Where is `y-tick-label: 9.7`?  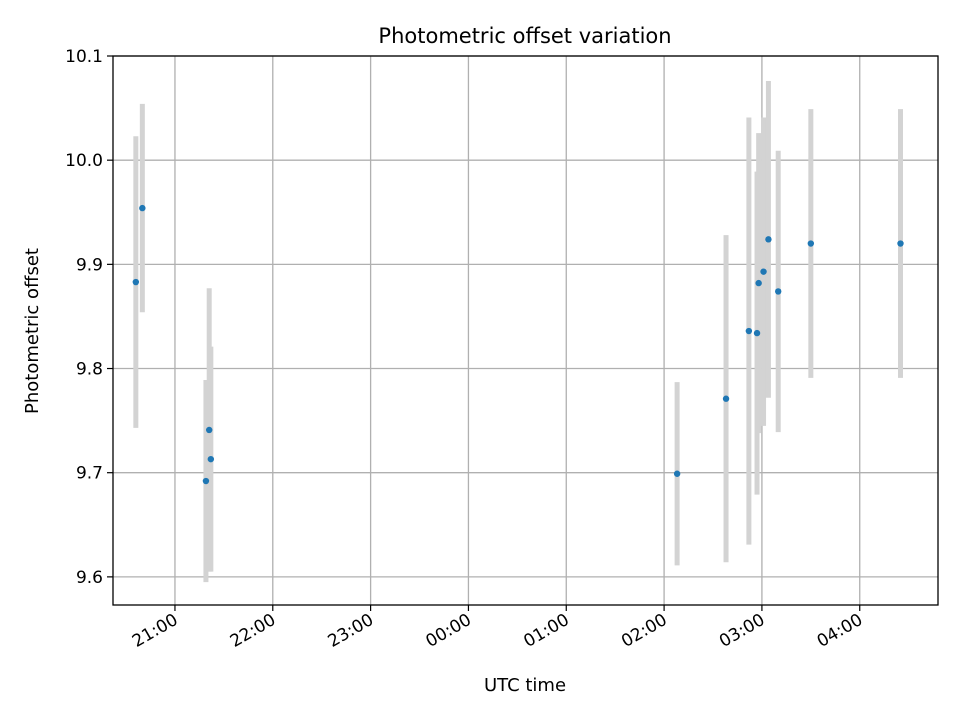
y-tick-label: 9.7 is located at coordinates (89, 474).